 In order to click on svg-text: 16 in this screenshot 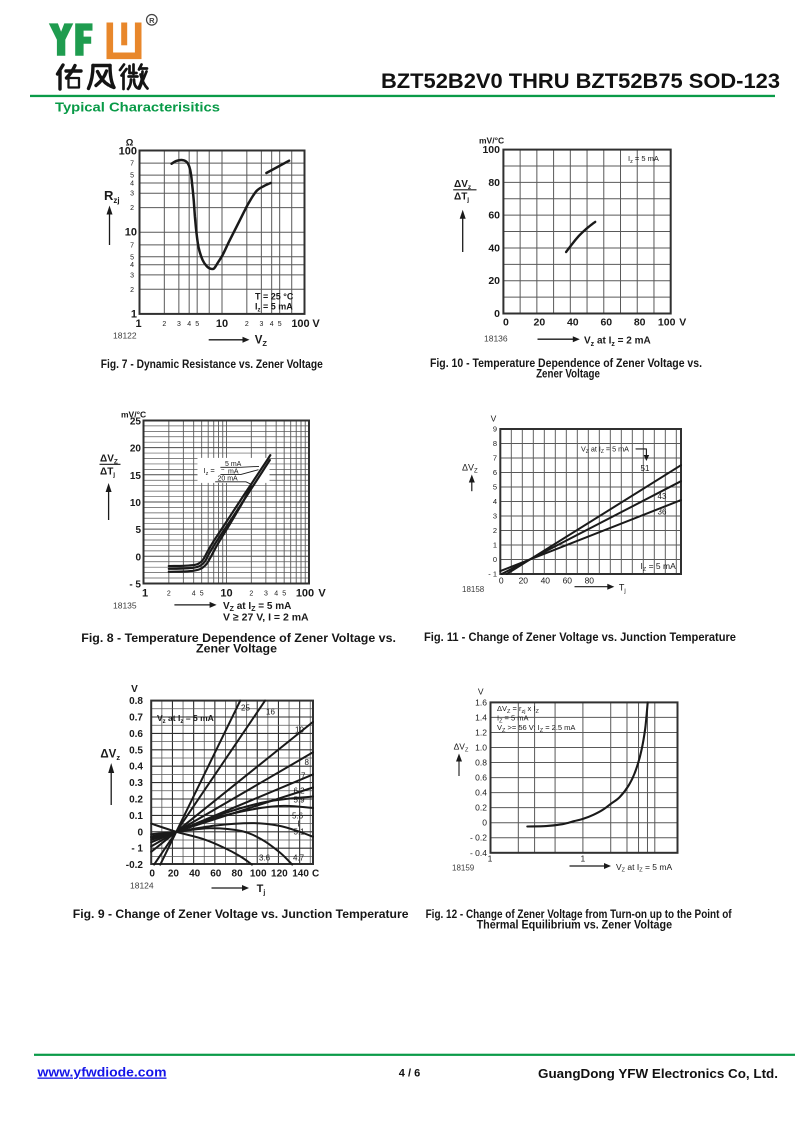, I will do `click(270, 712)`.